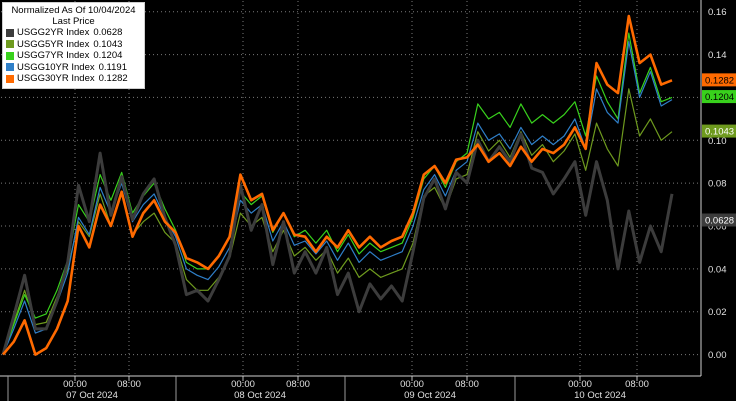 Image resolution: width=736 pixels, height=401 pixels. What do you see at coordinates (717, 141) in the screenshot?
I see `y-tick-label: 0.10` at bounding box center [717, 141].